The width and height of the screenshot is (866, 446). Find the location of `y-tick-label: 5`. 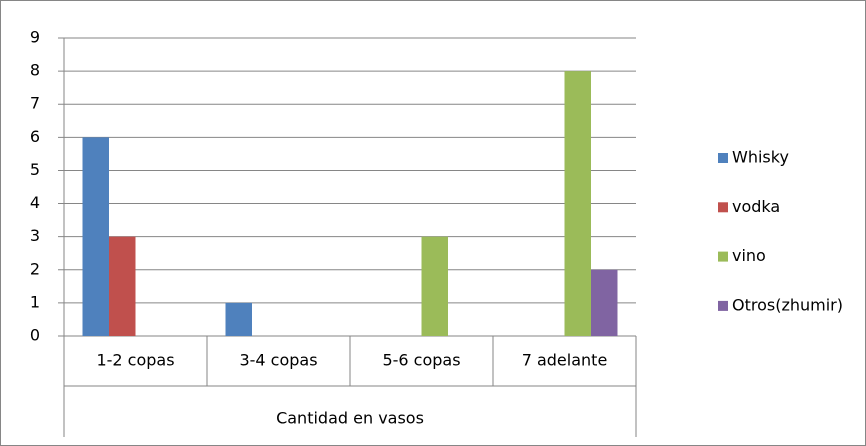

y-tick-label: 5 is located at coordinates (35, 169).